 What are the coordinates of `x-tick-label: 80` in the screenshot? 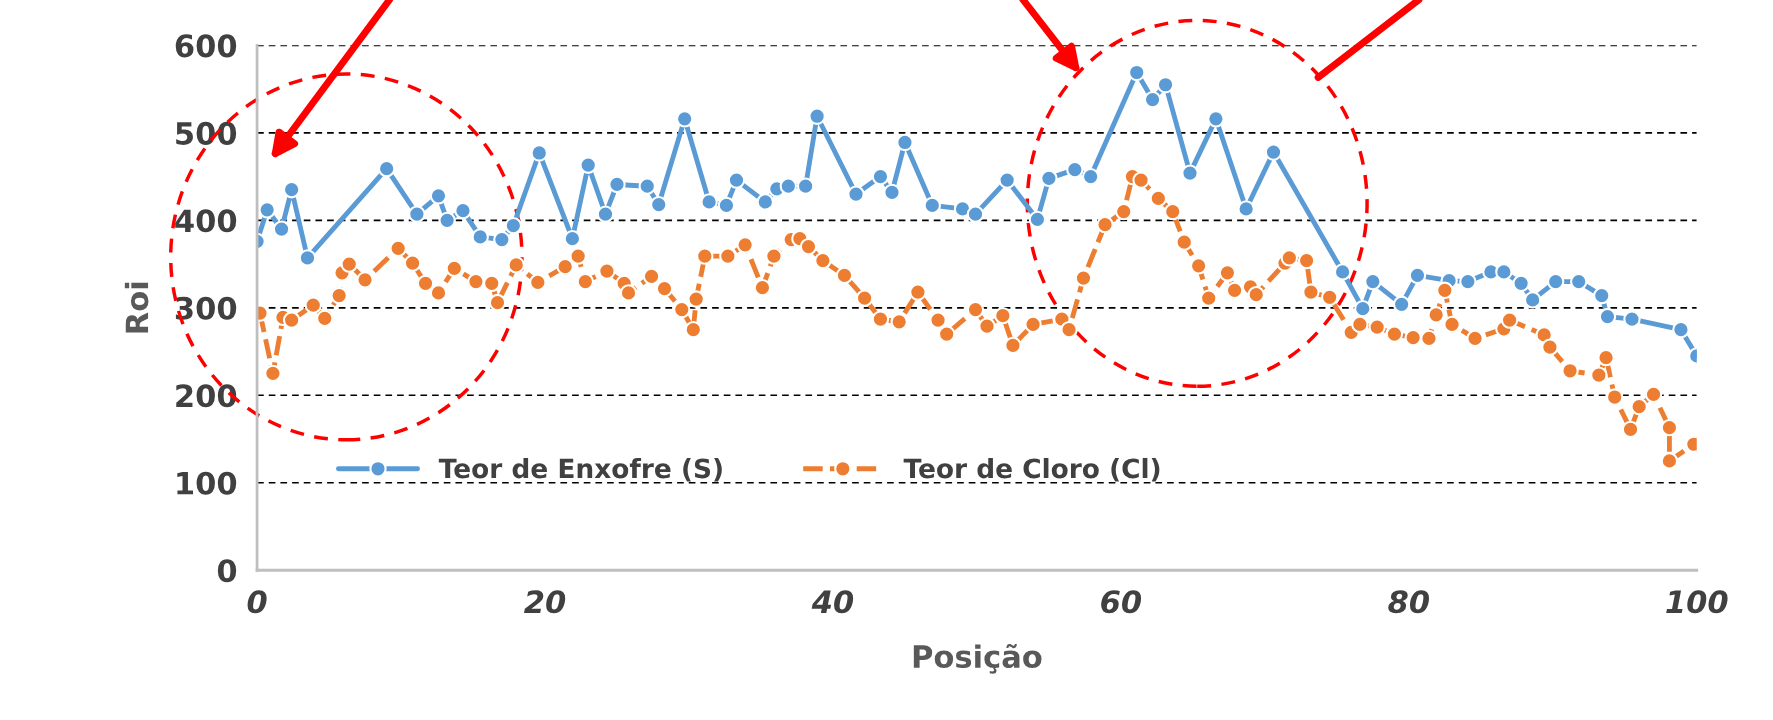 It's located at (1408, 602).